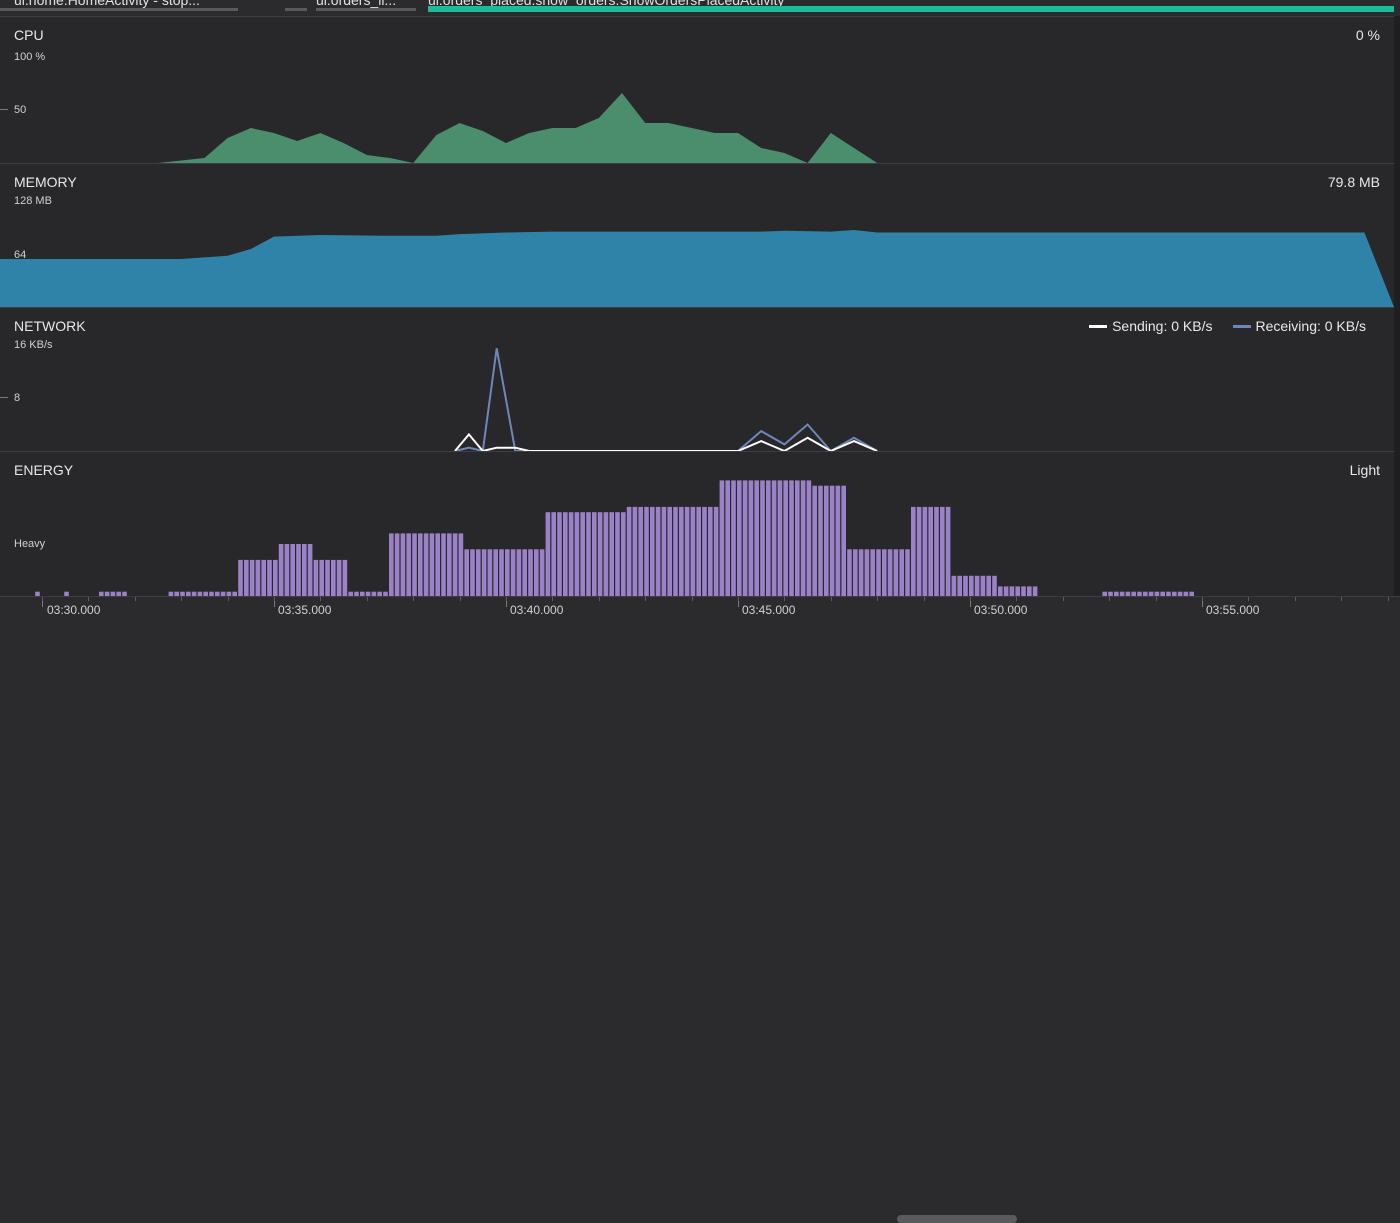 The width and height of the screenshot is (1400, 1223). What do you see at coordinates (957, 1219) in the screenshot?
I see `timeline-scrollbar` at bounding box center [957, 1219].